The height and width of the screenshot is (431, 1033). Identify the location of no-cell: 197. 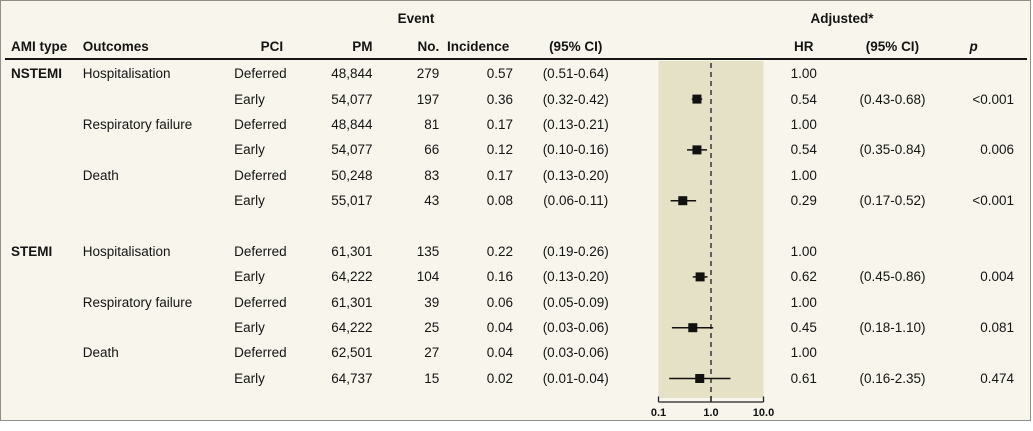
(428, 99).